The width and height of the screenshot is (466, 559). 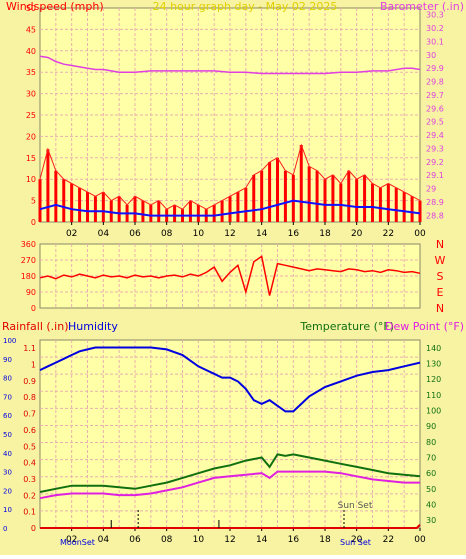 What do you see at coordinates (346, 326) in the screenshot?
I see `temp-axis-title: Temperature (°F)` at bounding box center [346, 326].